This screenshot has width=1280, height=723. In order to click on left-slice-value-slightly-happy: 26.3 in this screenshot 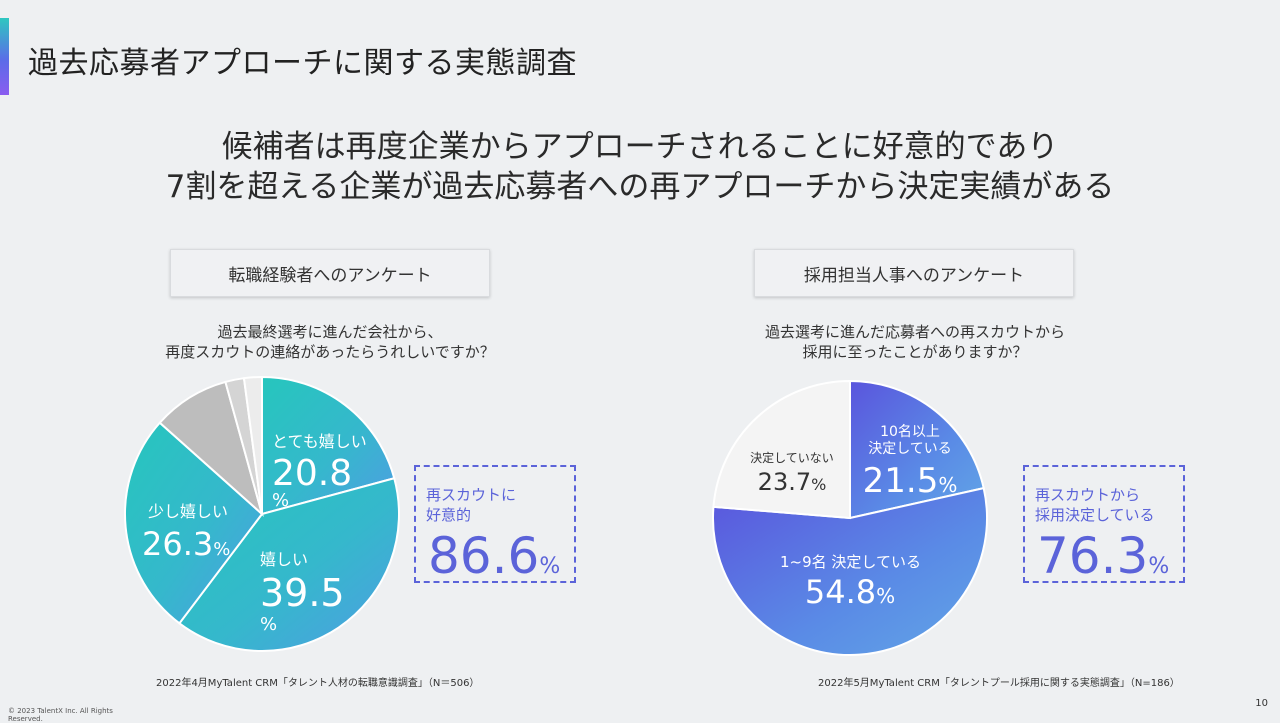, I will do `click(178, 544)`.